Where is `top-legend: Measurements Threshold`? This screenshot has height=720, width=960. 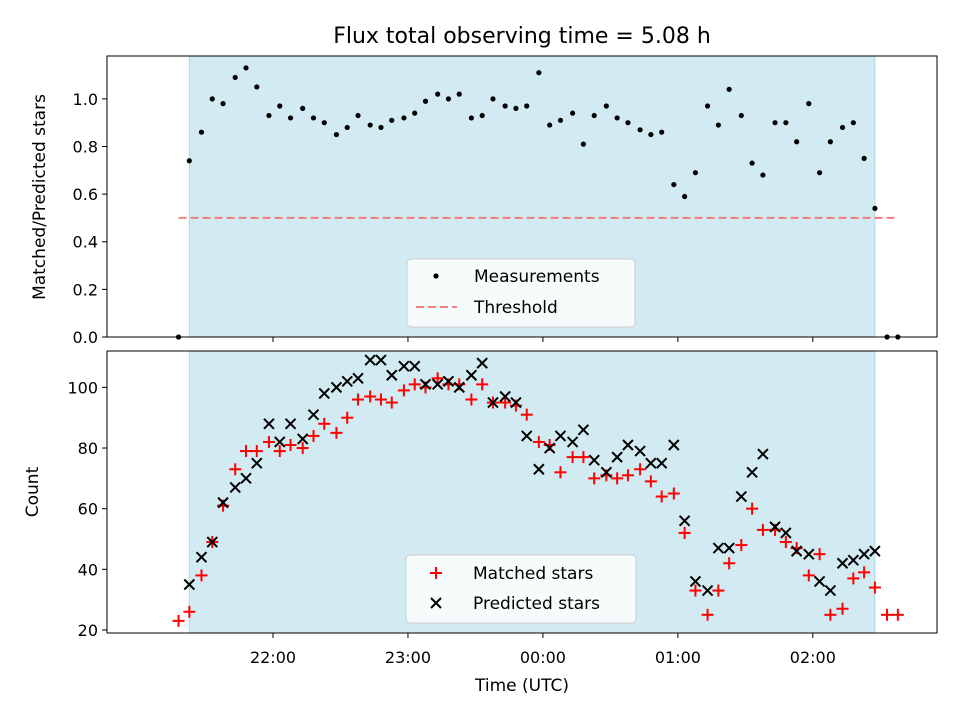 top-legend: Measurements Threshold is located at coordinates (521, 293).